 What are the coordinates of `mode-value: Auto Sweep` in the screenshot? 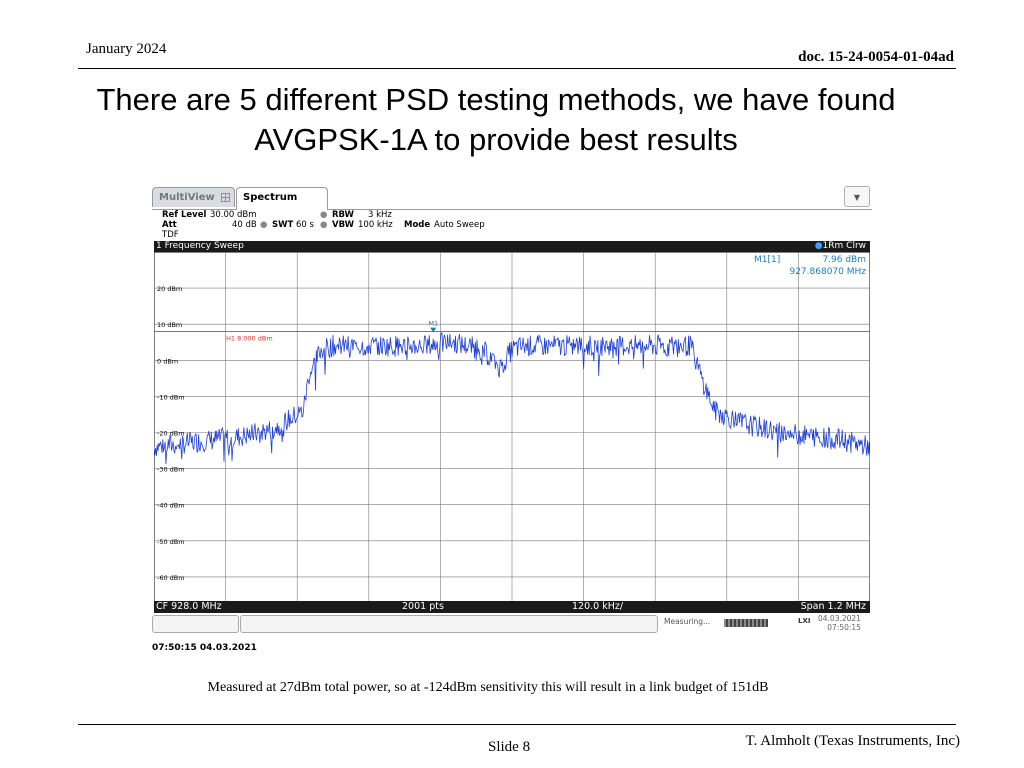 It's located at (459, 225).